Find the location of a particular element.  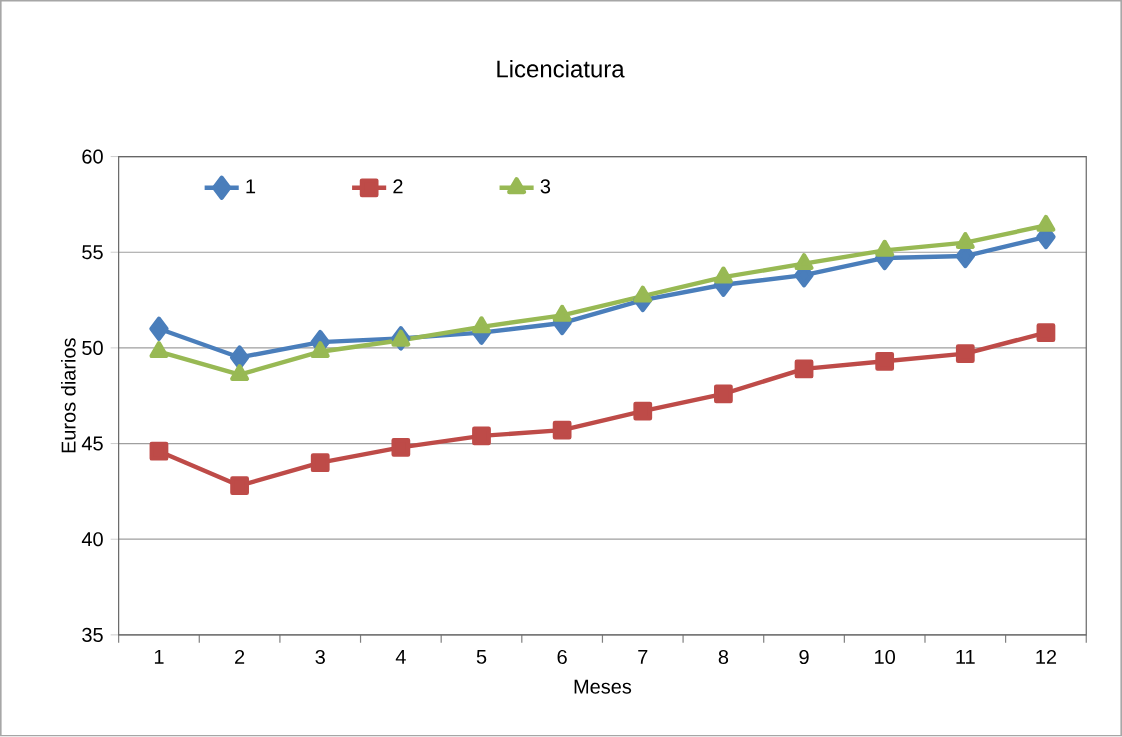

y-tick-label: 55 is located at coordinates (92, 252).